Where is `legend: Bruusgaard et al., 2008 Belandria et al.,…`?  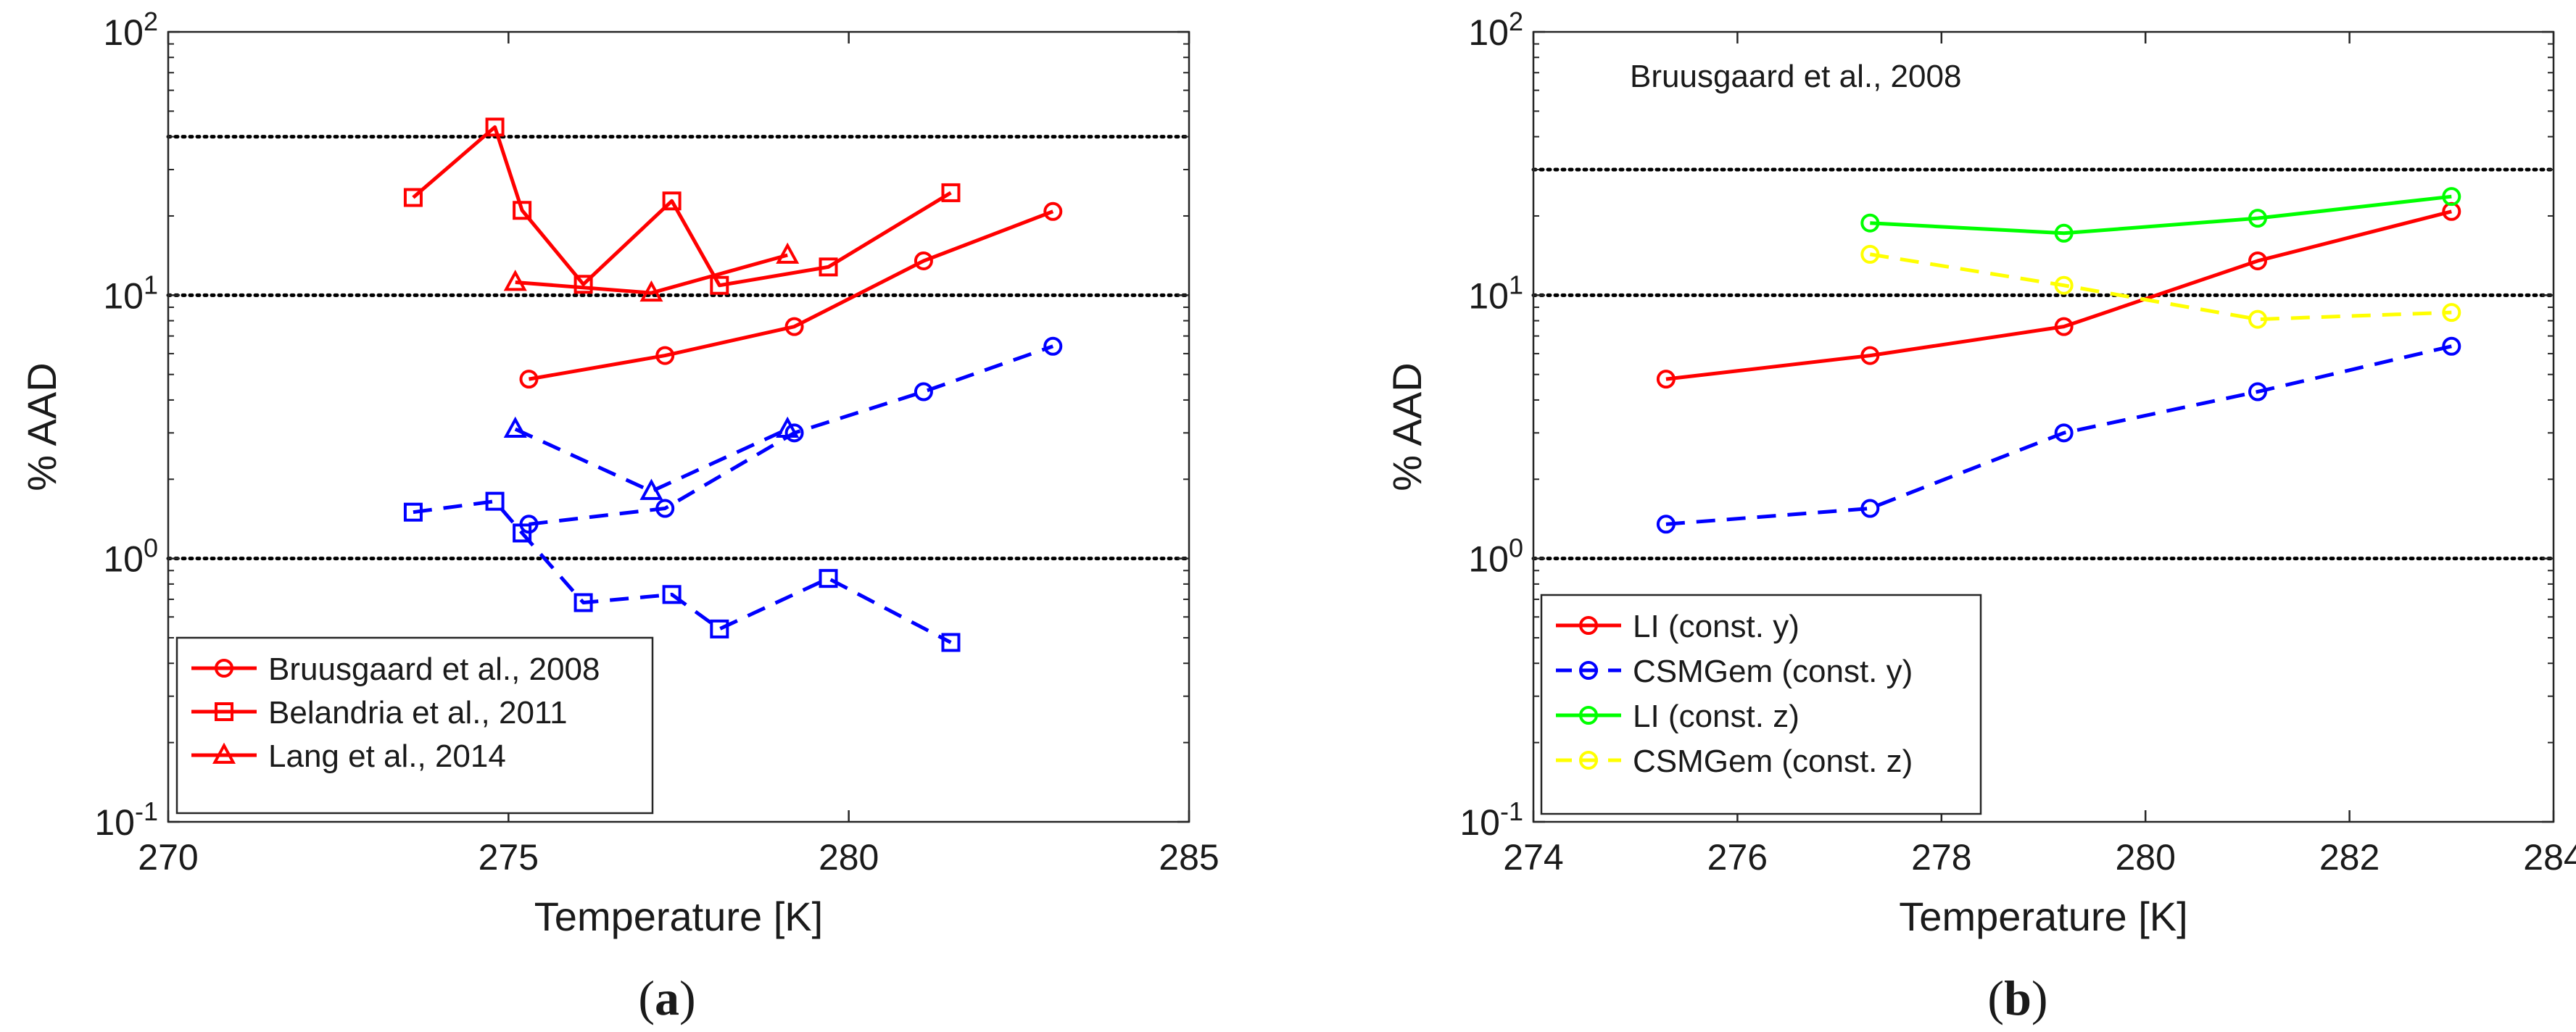 legend: Bruusgaard et al., 2008 Belandria et al.,… is located at coordinates (415, 725).